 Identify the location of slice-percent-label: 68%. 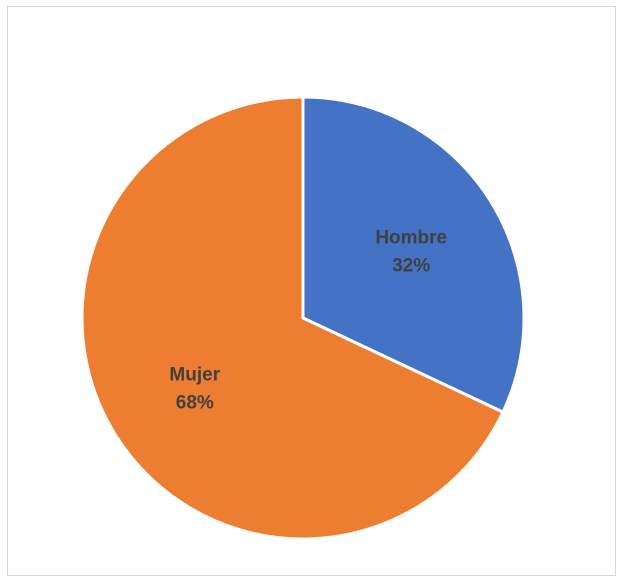
(195, 403).